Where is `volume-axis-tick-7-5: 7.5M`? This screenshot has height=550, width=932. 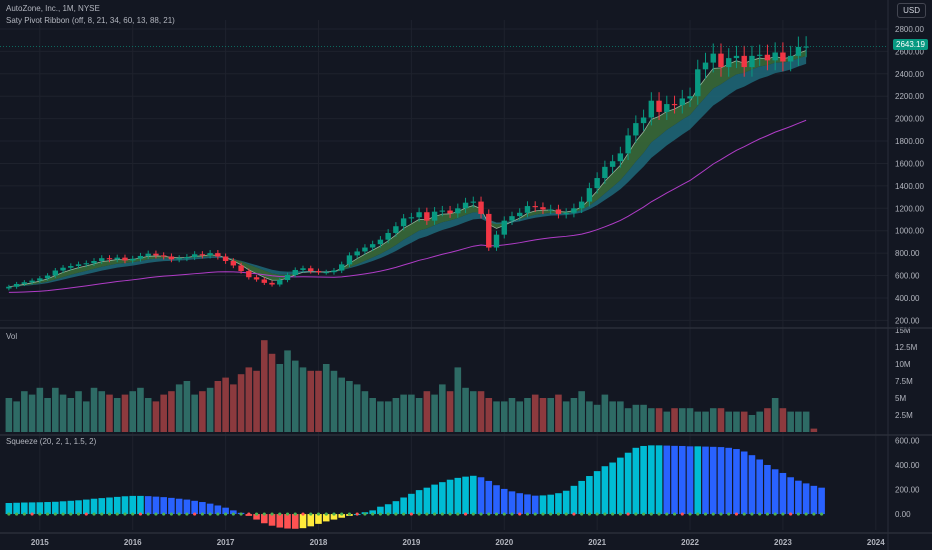
volume-axis-tick-7-5: 7.5M is located at coordinates (904, 381).